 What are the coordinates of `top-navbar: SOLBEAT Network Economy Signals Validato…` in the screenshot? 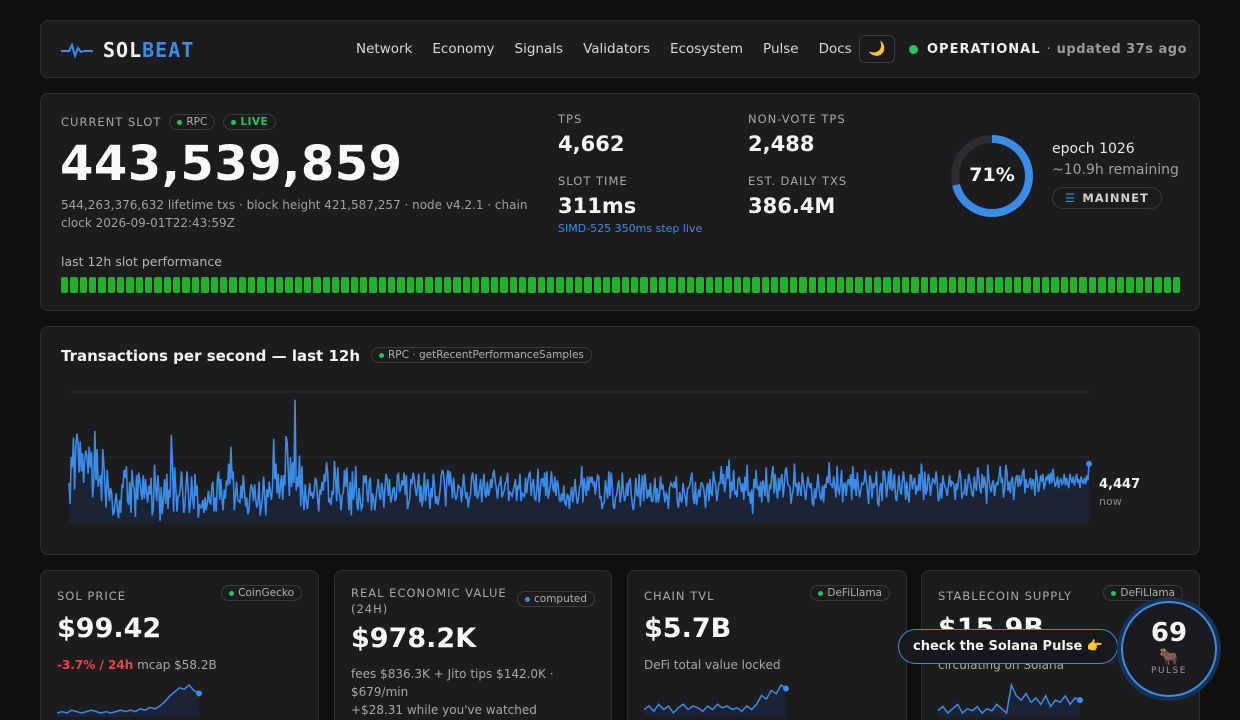 It's located at (620, 49).